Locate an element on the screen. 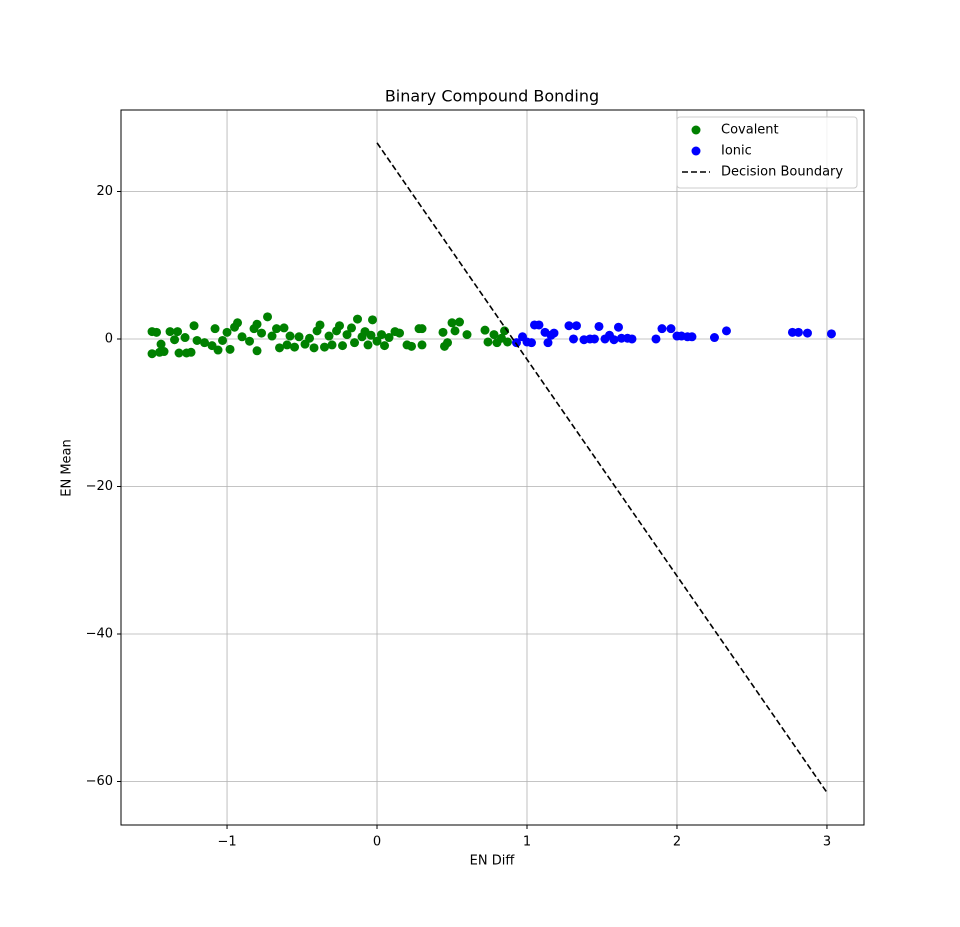  y-tick-label: 0 is located at coordinates (109, 338).